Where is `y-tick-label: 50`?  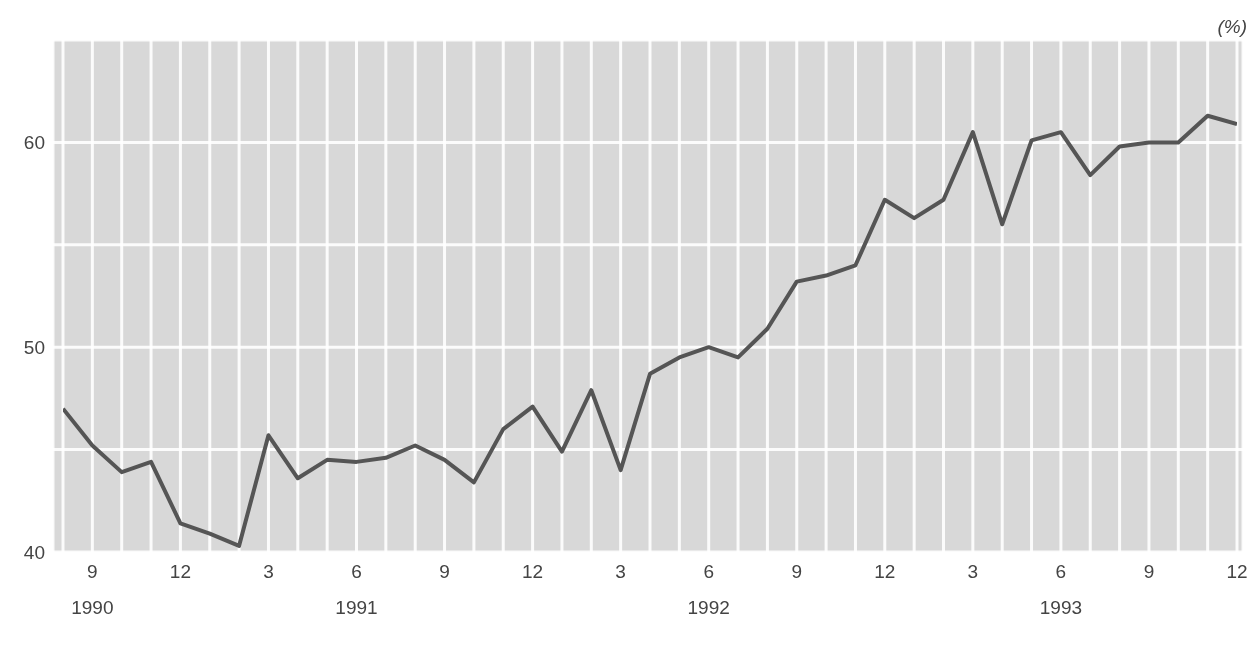 y-tick-label: 50 is located at coordinates (34, 347).